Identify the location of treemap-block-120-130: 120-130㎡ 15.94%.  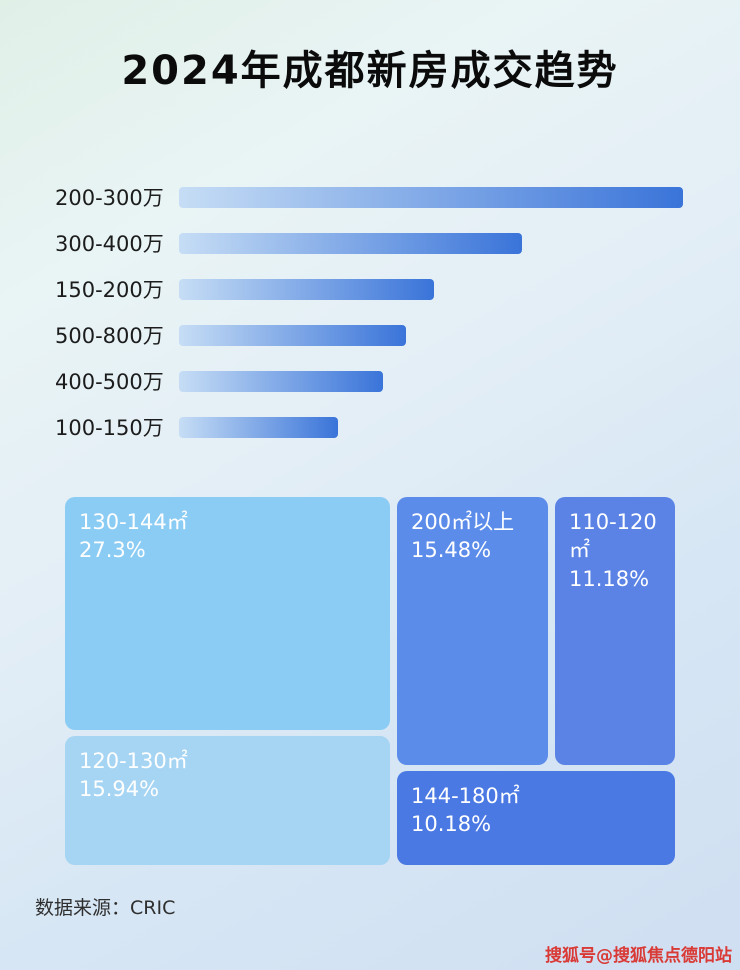
(227, 800).